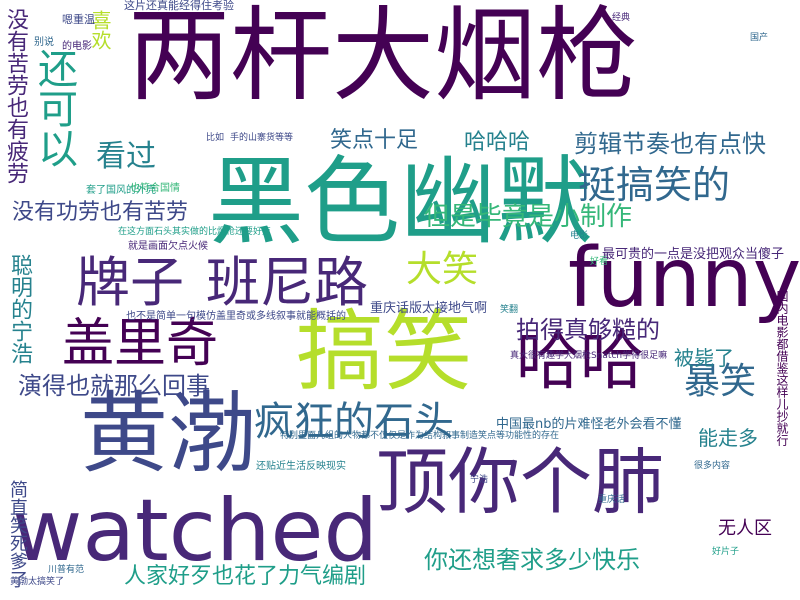  What do you see at coordinates (155, 188) in the screenshot?
I see `word-cloud-word: 也符合国情` at bounding box center [155, 188].